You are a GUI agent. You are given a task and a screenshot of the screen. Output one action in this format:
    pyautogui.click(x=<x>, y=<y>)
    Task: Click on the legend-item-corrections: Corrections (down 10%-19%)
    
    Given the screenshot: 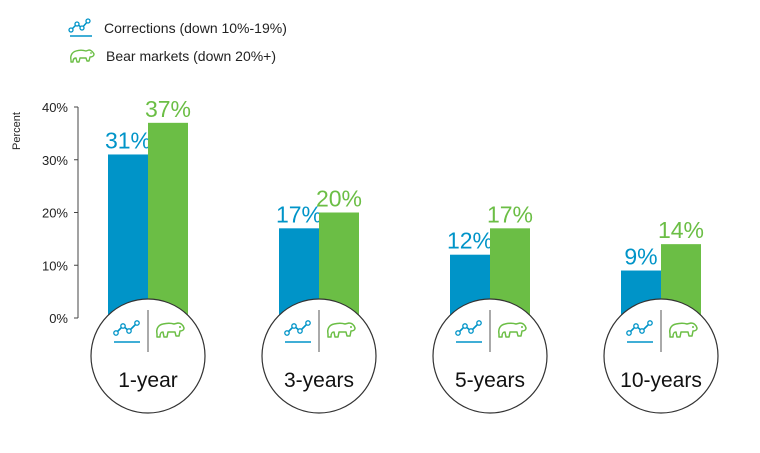 What is the action you would take?
    pyautogui.click(x=177, y=28)
    